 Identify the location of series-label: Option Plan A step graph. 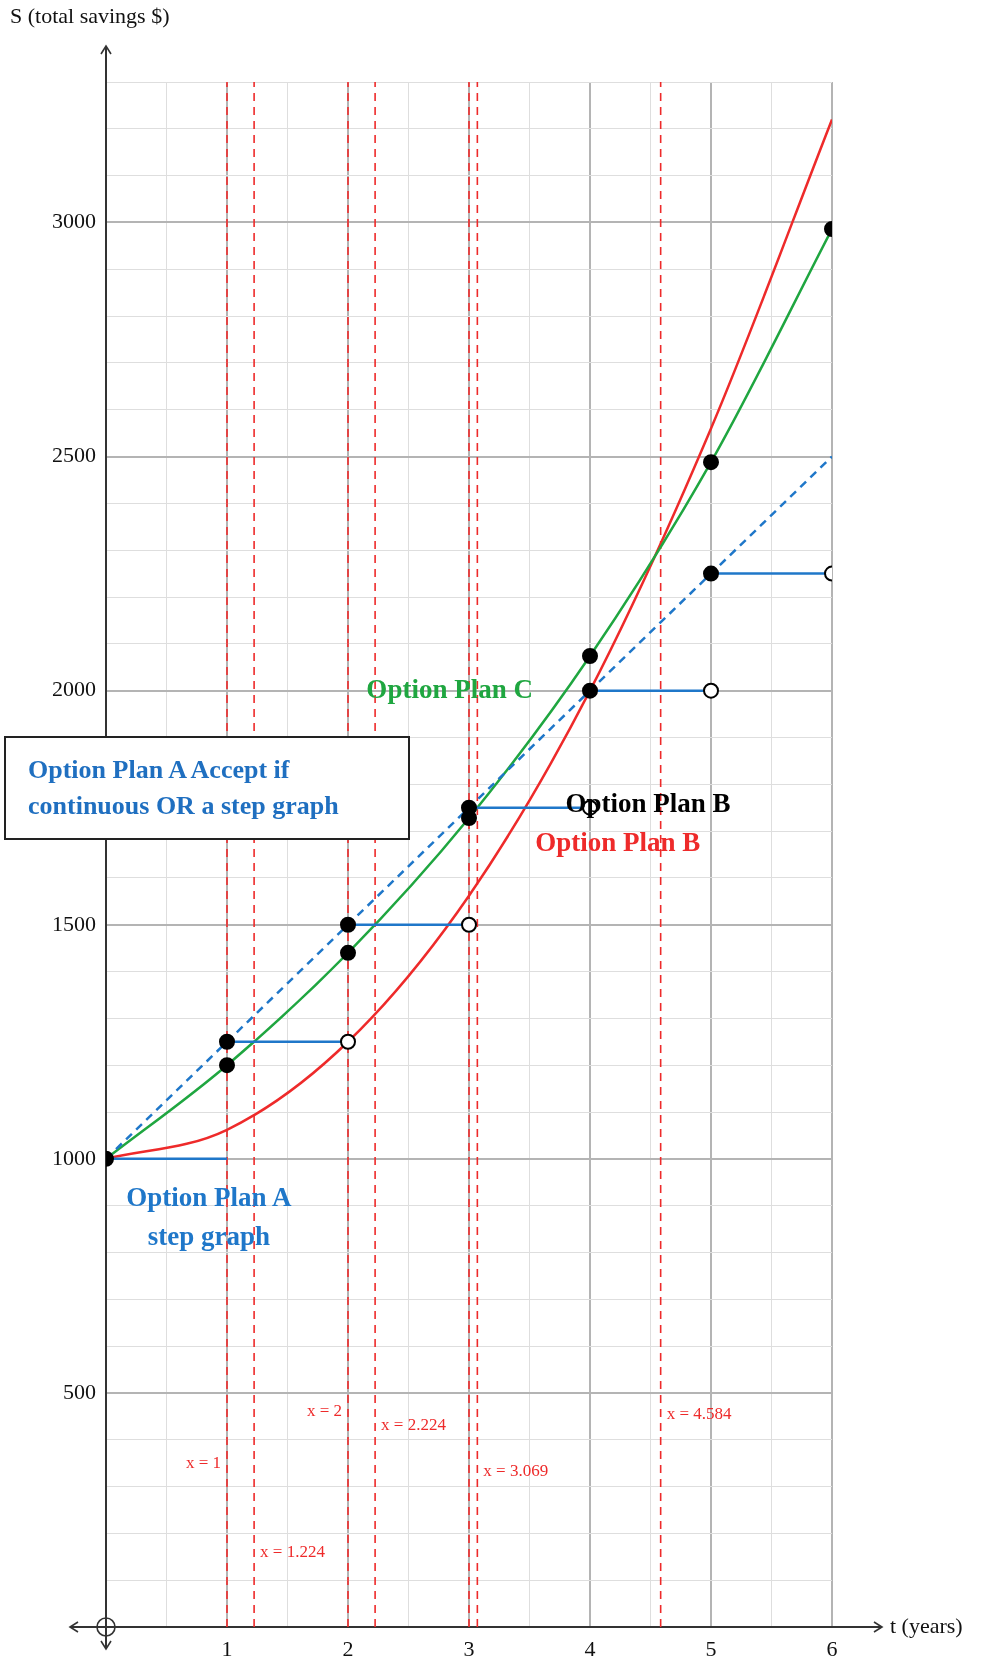
(209, 1217).